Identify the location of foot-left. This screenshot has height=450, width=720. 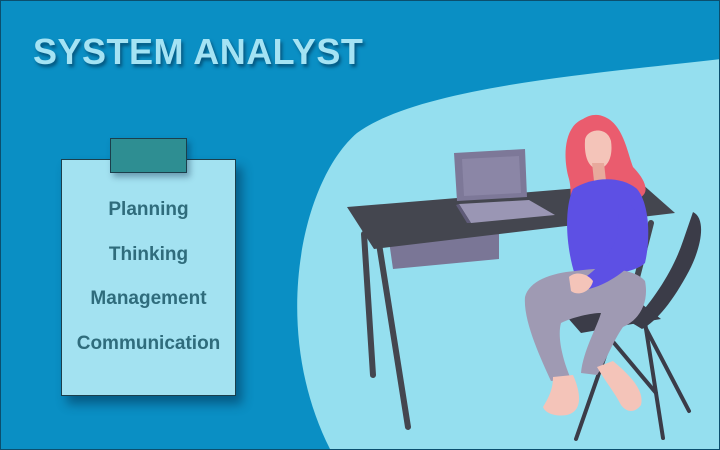
(561, 395).